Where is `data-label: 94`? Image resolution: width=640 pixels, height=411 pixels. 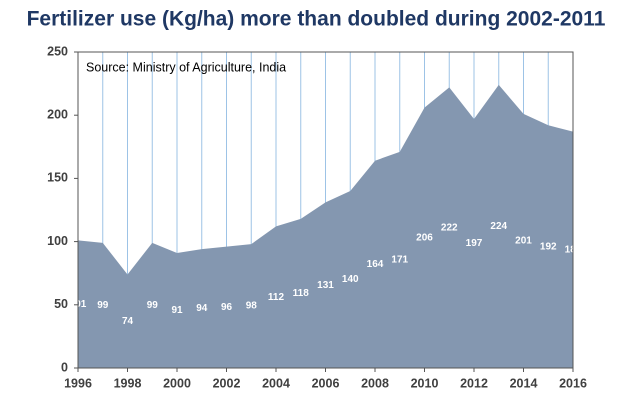
data-label: 94 is located at coordinates (202, 308).